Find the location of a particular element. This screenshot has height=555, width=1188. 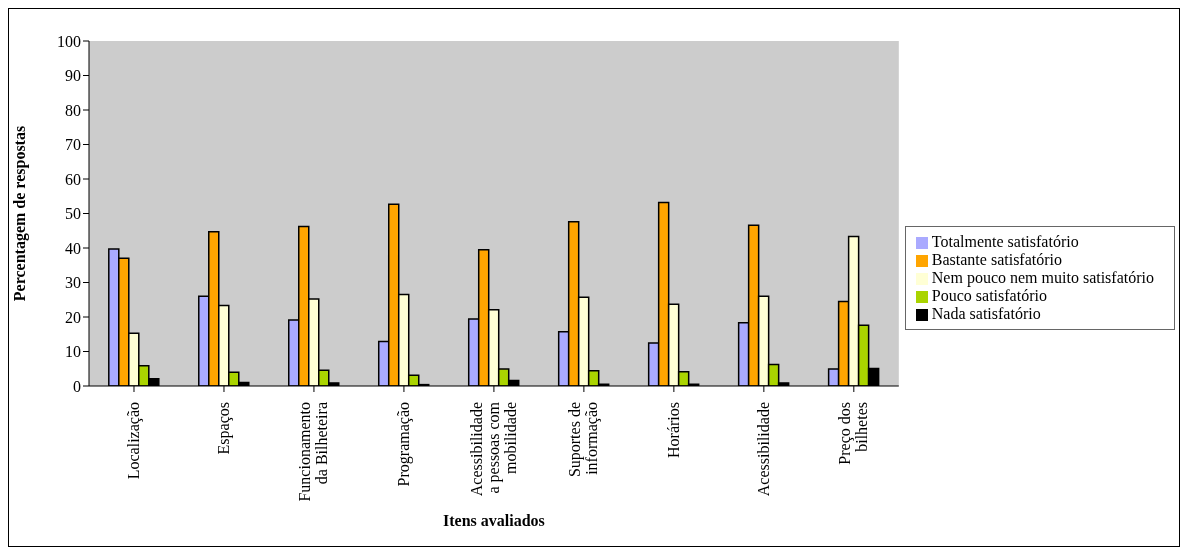

x-tick-label: Programação is located at coordinates (403, 444).